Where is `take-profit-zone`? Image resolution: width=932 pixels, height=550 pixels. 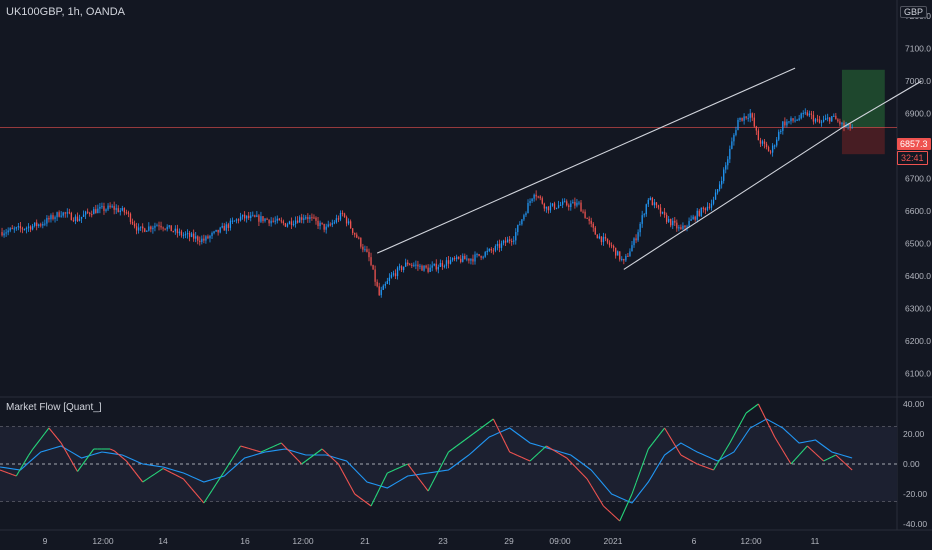 take-profit-zone is located at coordinates (863, 98).